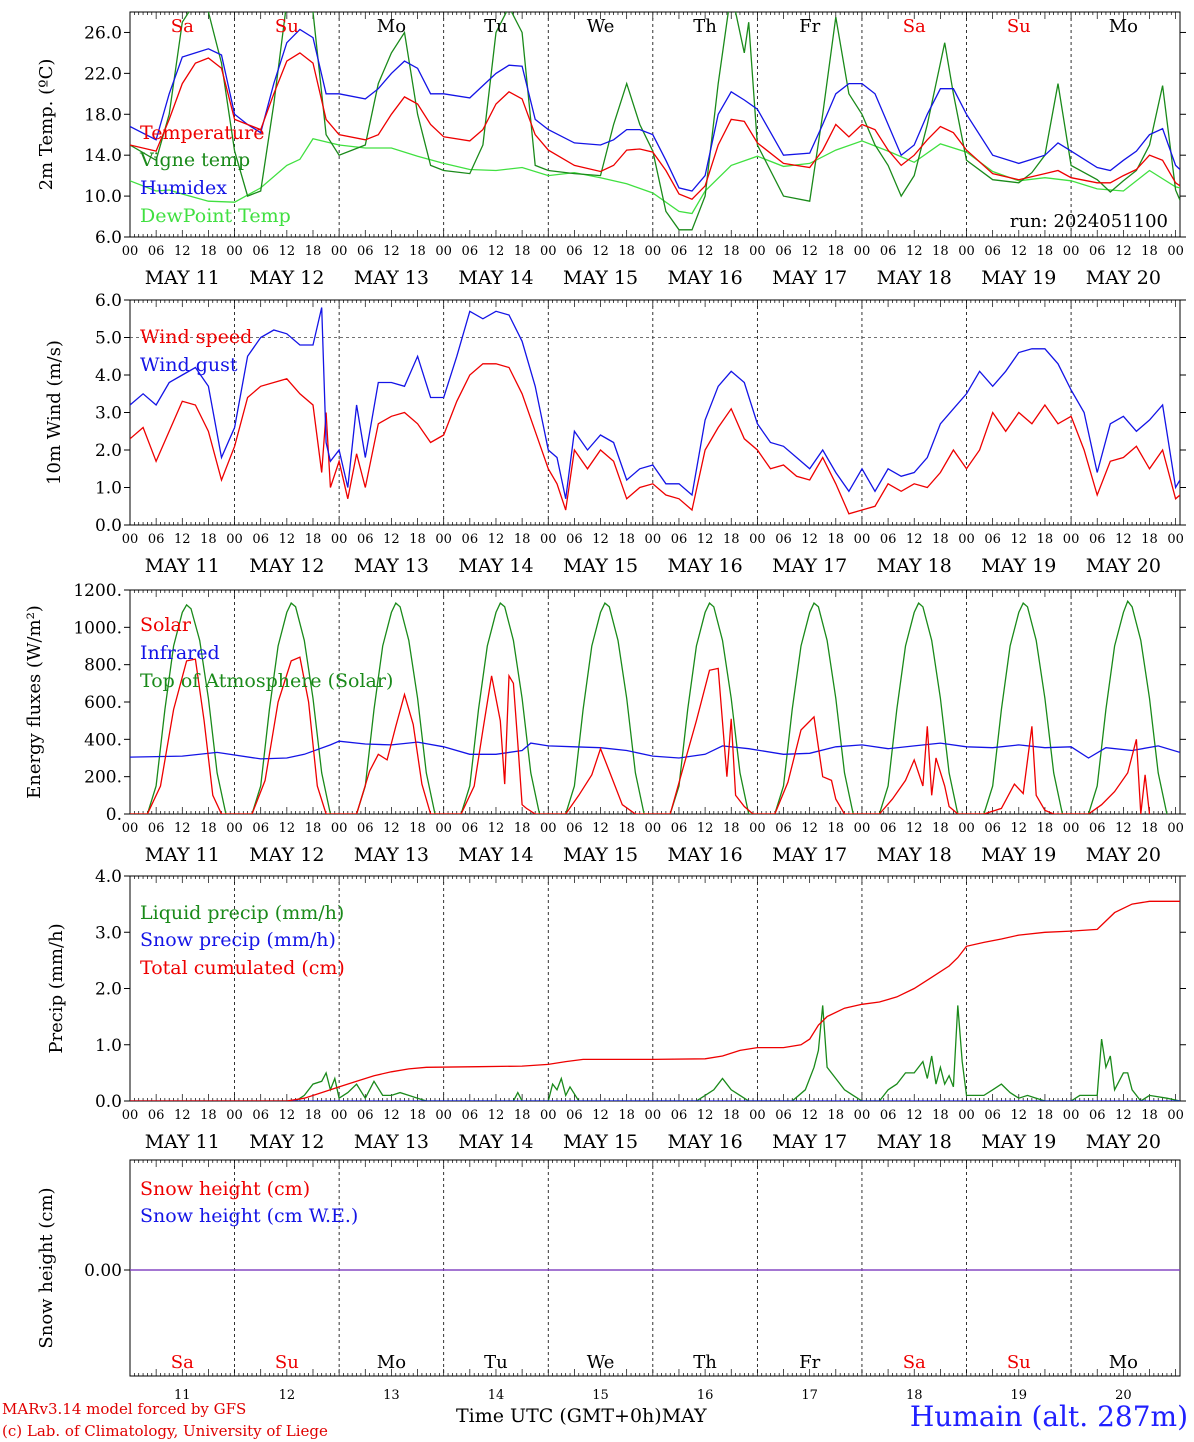 Image resolution: width=1194 pixels, height=1442 pixels. Describe the element at coordinates (242, 968) in the screenshot. I see `legend-entry: Total cumulated (cm)` at that location.